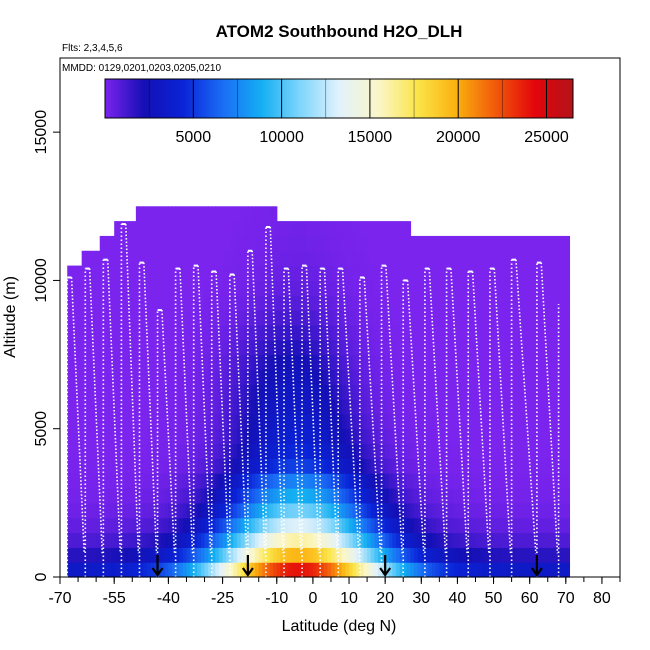  I want to click on dates-label: MMDD: 0129,0201,0203,0205,0210, so click(141, 68).